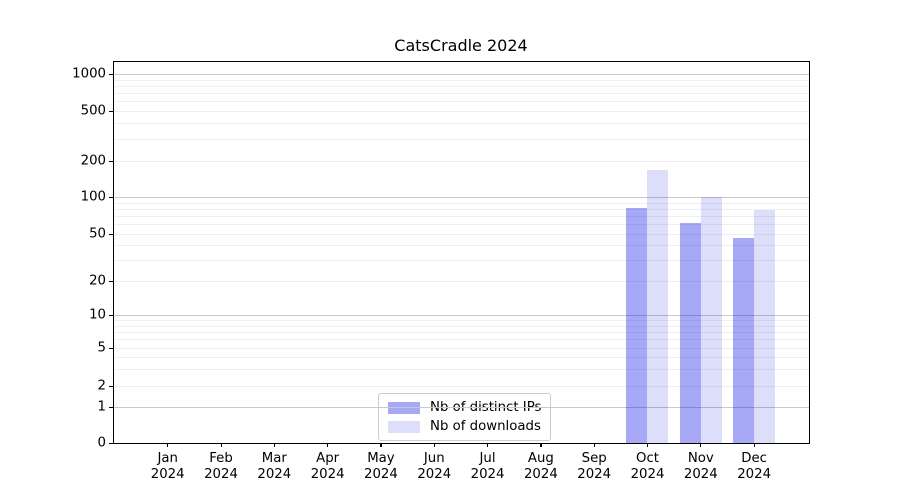 The width and height of the screenshot is (900, 500). I want to click on x-tick-label: Sep 2024, so click(594, 466).